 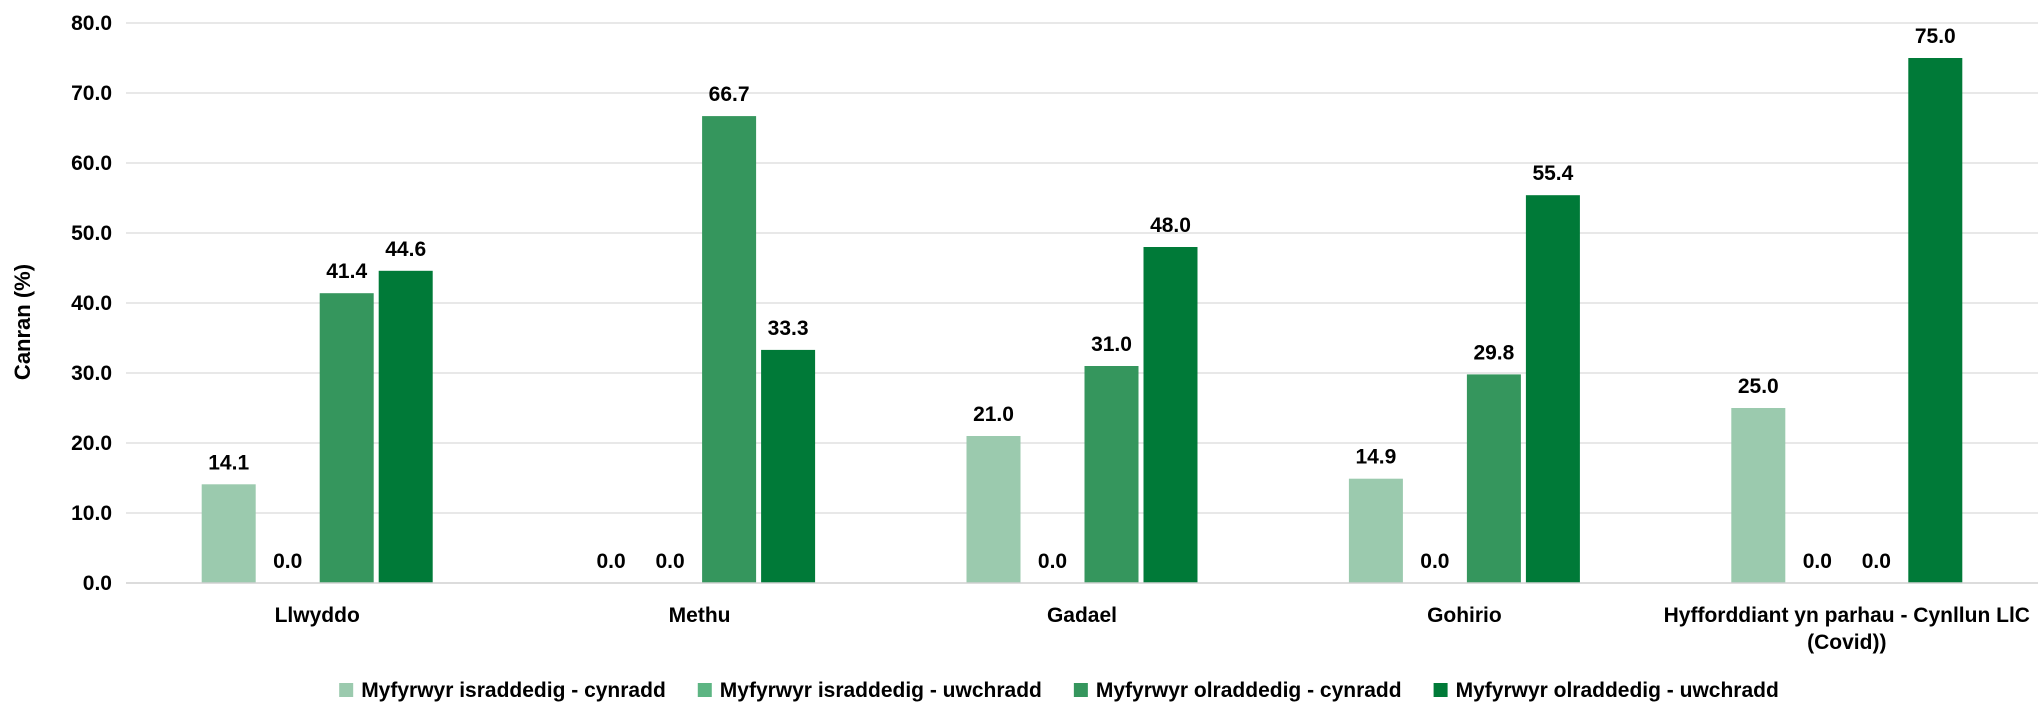 I want to click on data-label: 66.7, so click(x=729, y=94).